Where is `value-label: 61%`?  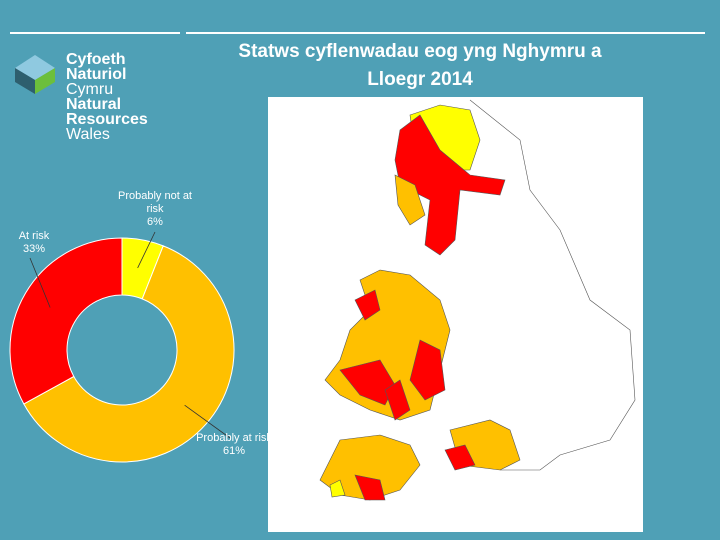
value-label: 61% is located at coordinates (234, 451).